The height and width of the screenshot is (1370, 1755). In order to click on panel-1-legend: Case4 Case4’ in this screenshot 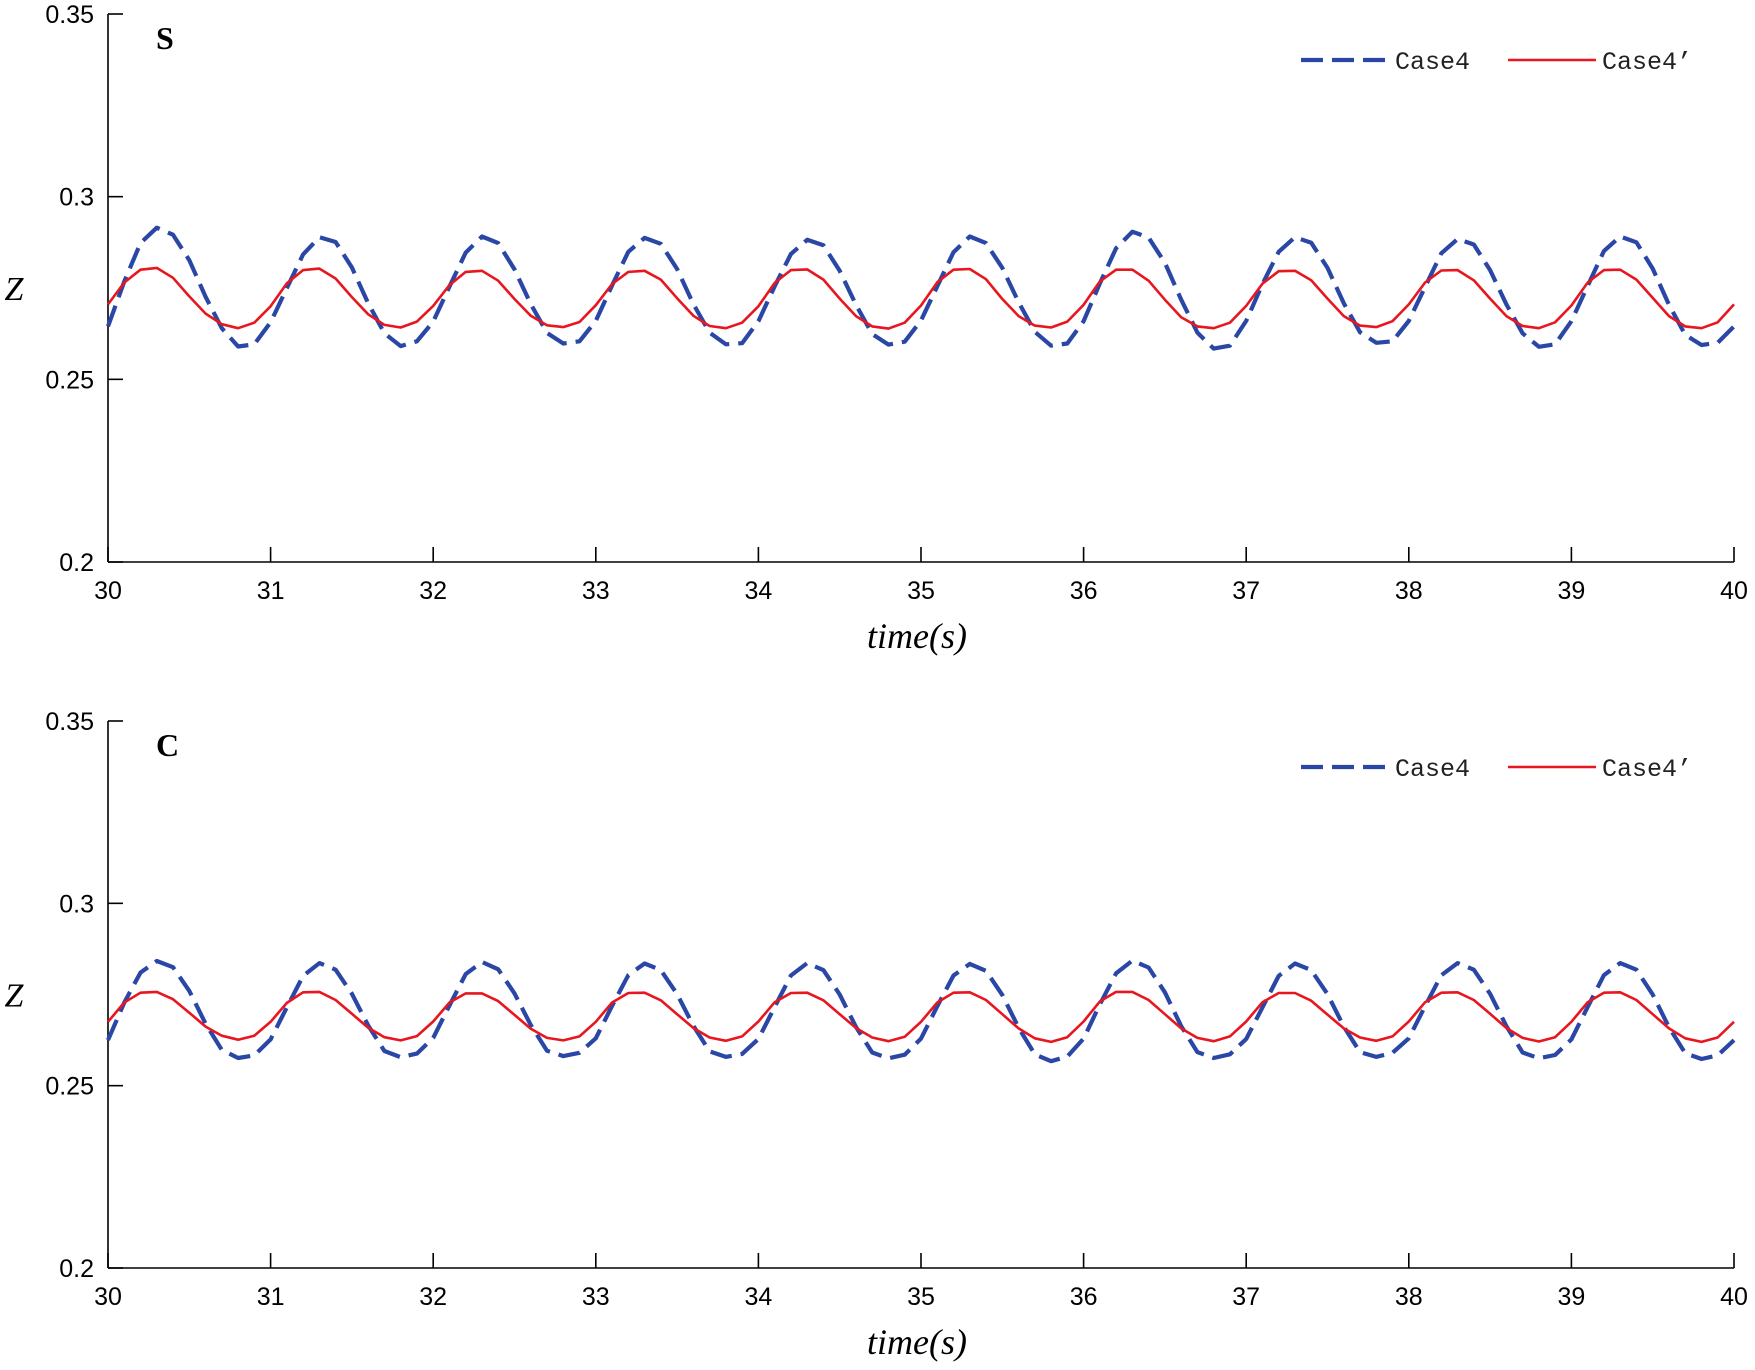, I will do `click(1496, 62)`.